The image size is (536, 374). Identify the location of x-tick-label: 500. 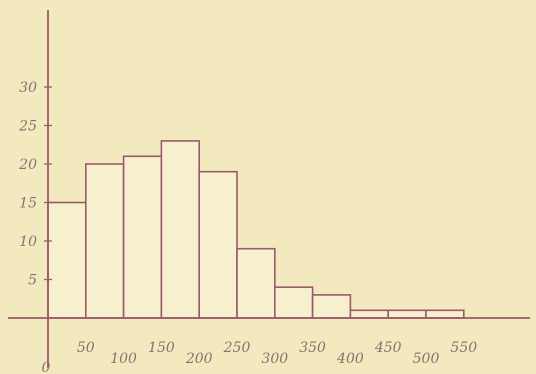
(426, 359).